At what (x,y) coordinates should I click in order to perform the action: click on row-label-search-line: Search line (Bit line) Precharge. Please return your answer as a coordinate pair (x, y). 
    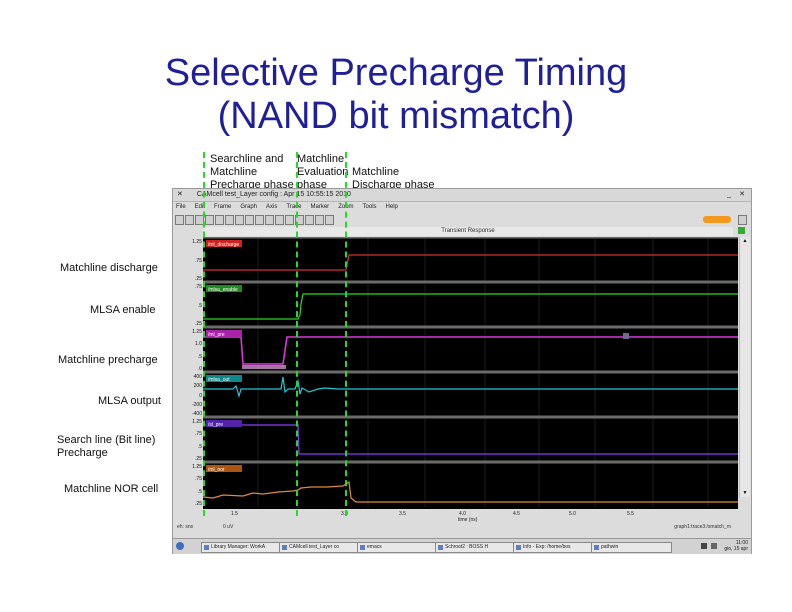
    Looking at the image, I should click on (106, 446).